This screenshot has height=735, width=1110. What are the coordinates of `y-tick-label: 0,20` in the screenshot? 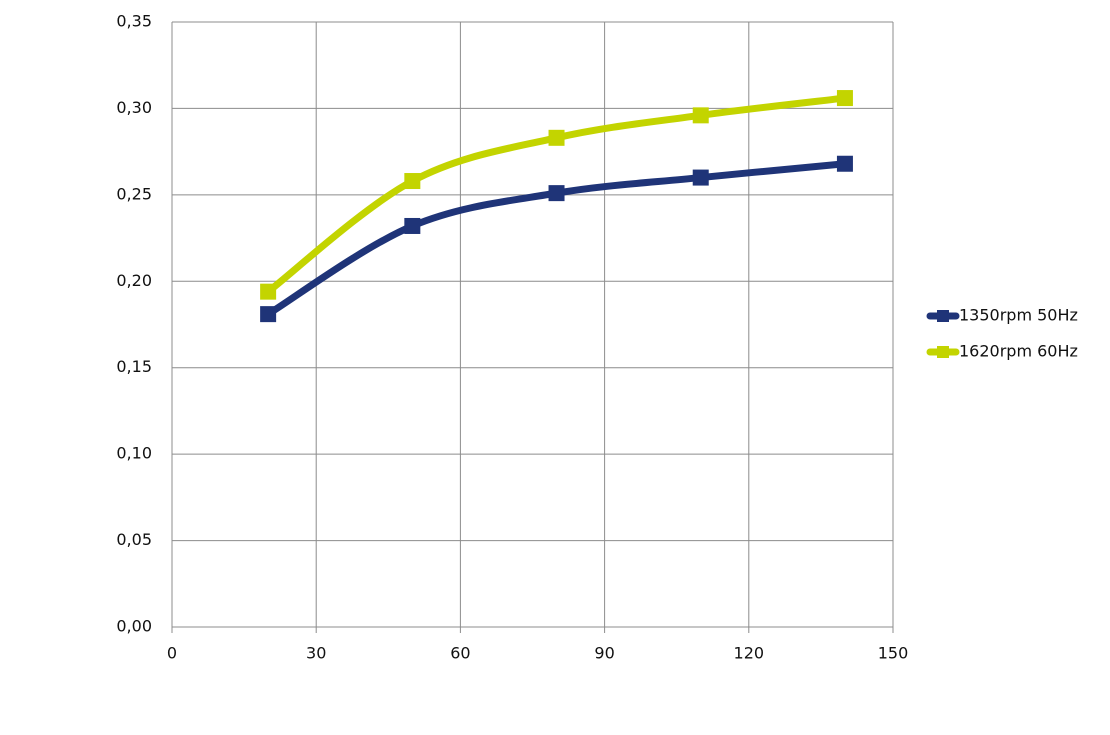 It's located at (134, 280).